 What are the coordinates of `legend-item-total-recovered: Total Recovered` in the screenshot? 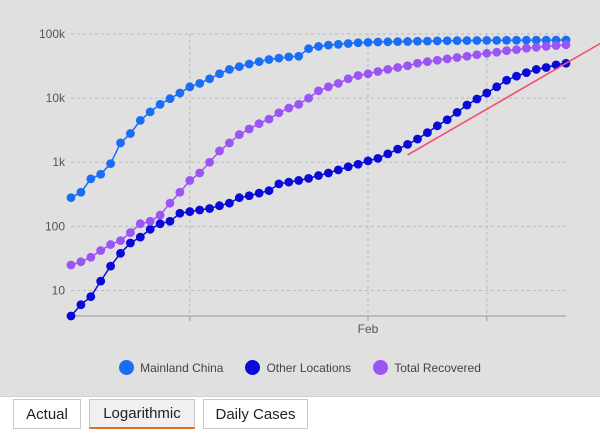 It's located at (427, 367).